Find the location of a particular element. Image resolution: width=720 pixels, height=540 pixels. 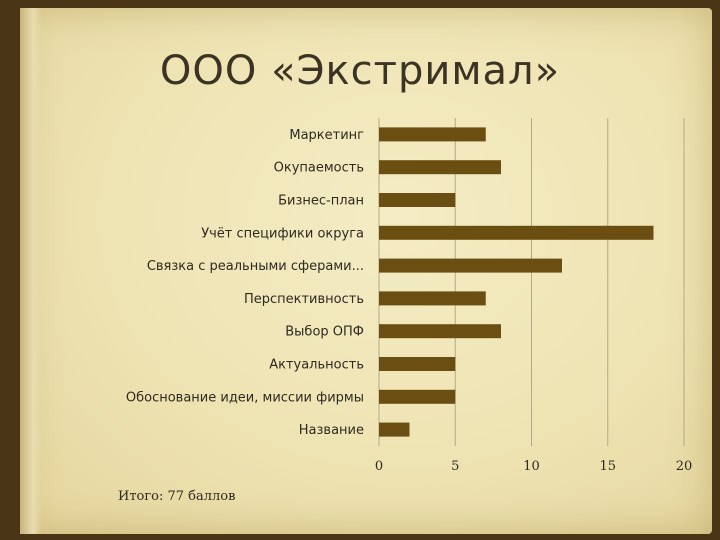

category-label: Учёт специфики округа is located at coordinates (282, 233).